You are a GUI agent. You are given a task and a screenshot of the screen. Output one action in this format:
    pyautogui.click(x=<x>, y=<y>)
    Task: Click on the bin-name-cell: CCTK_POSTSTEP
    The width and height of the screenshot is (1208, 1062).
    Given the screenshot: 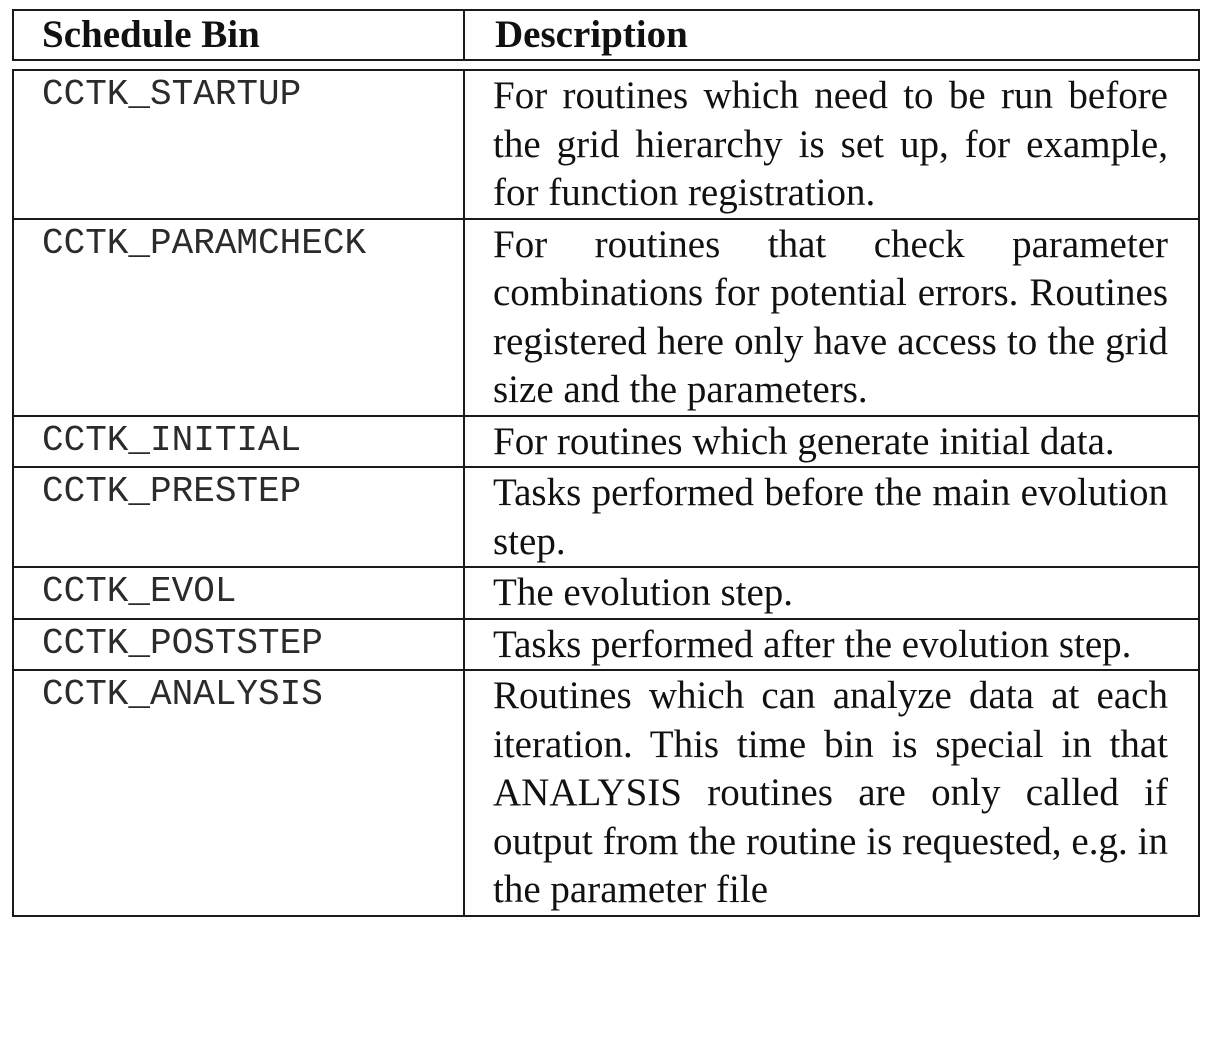 What is the action you would take?
    pyautogui.click(x=238, y=644)
    